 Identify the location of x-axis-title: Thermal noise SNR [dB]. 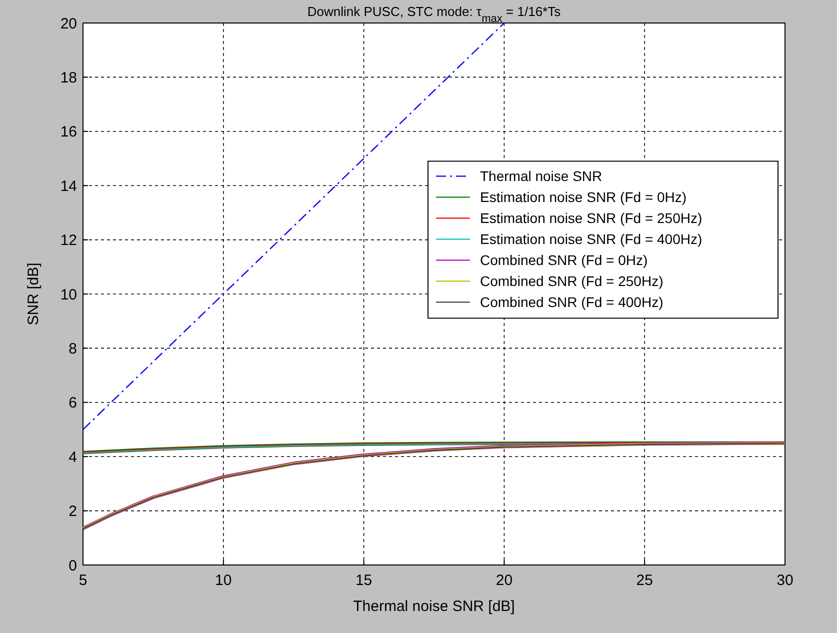
(434, 606).